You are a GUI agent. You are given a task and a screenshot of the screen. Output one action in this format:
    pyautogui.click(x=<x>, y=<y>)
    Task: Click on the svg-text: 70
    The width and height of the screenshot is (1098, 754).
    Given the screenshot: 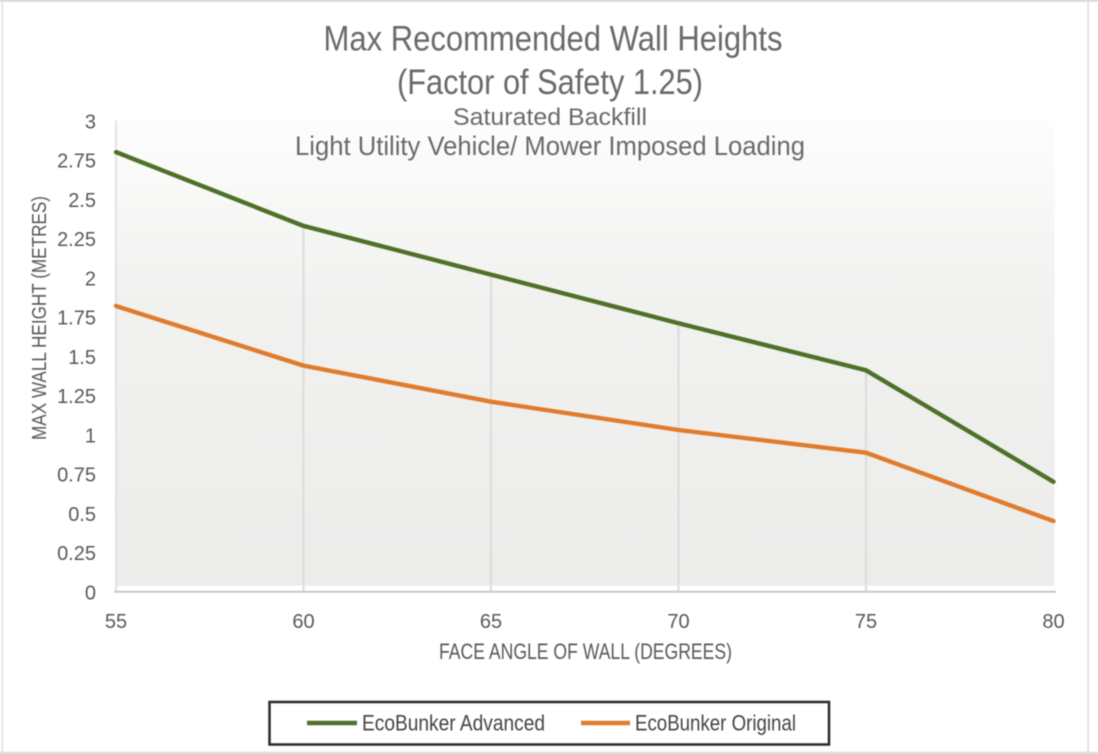 What is the action you would take?
    pyautogui.click(x=678, y=622)
    